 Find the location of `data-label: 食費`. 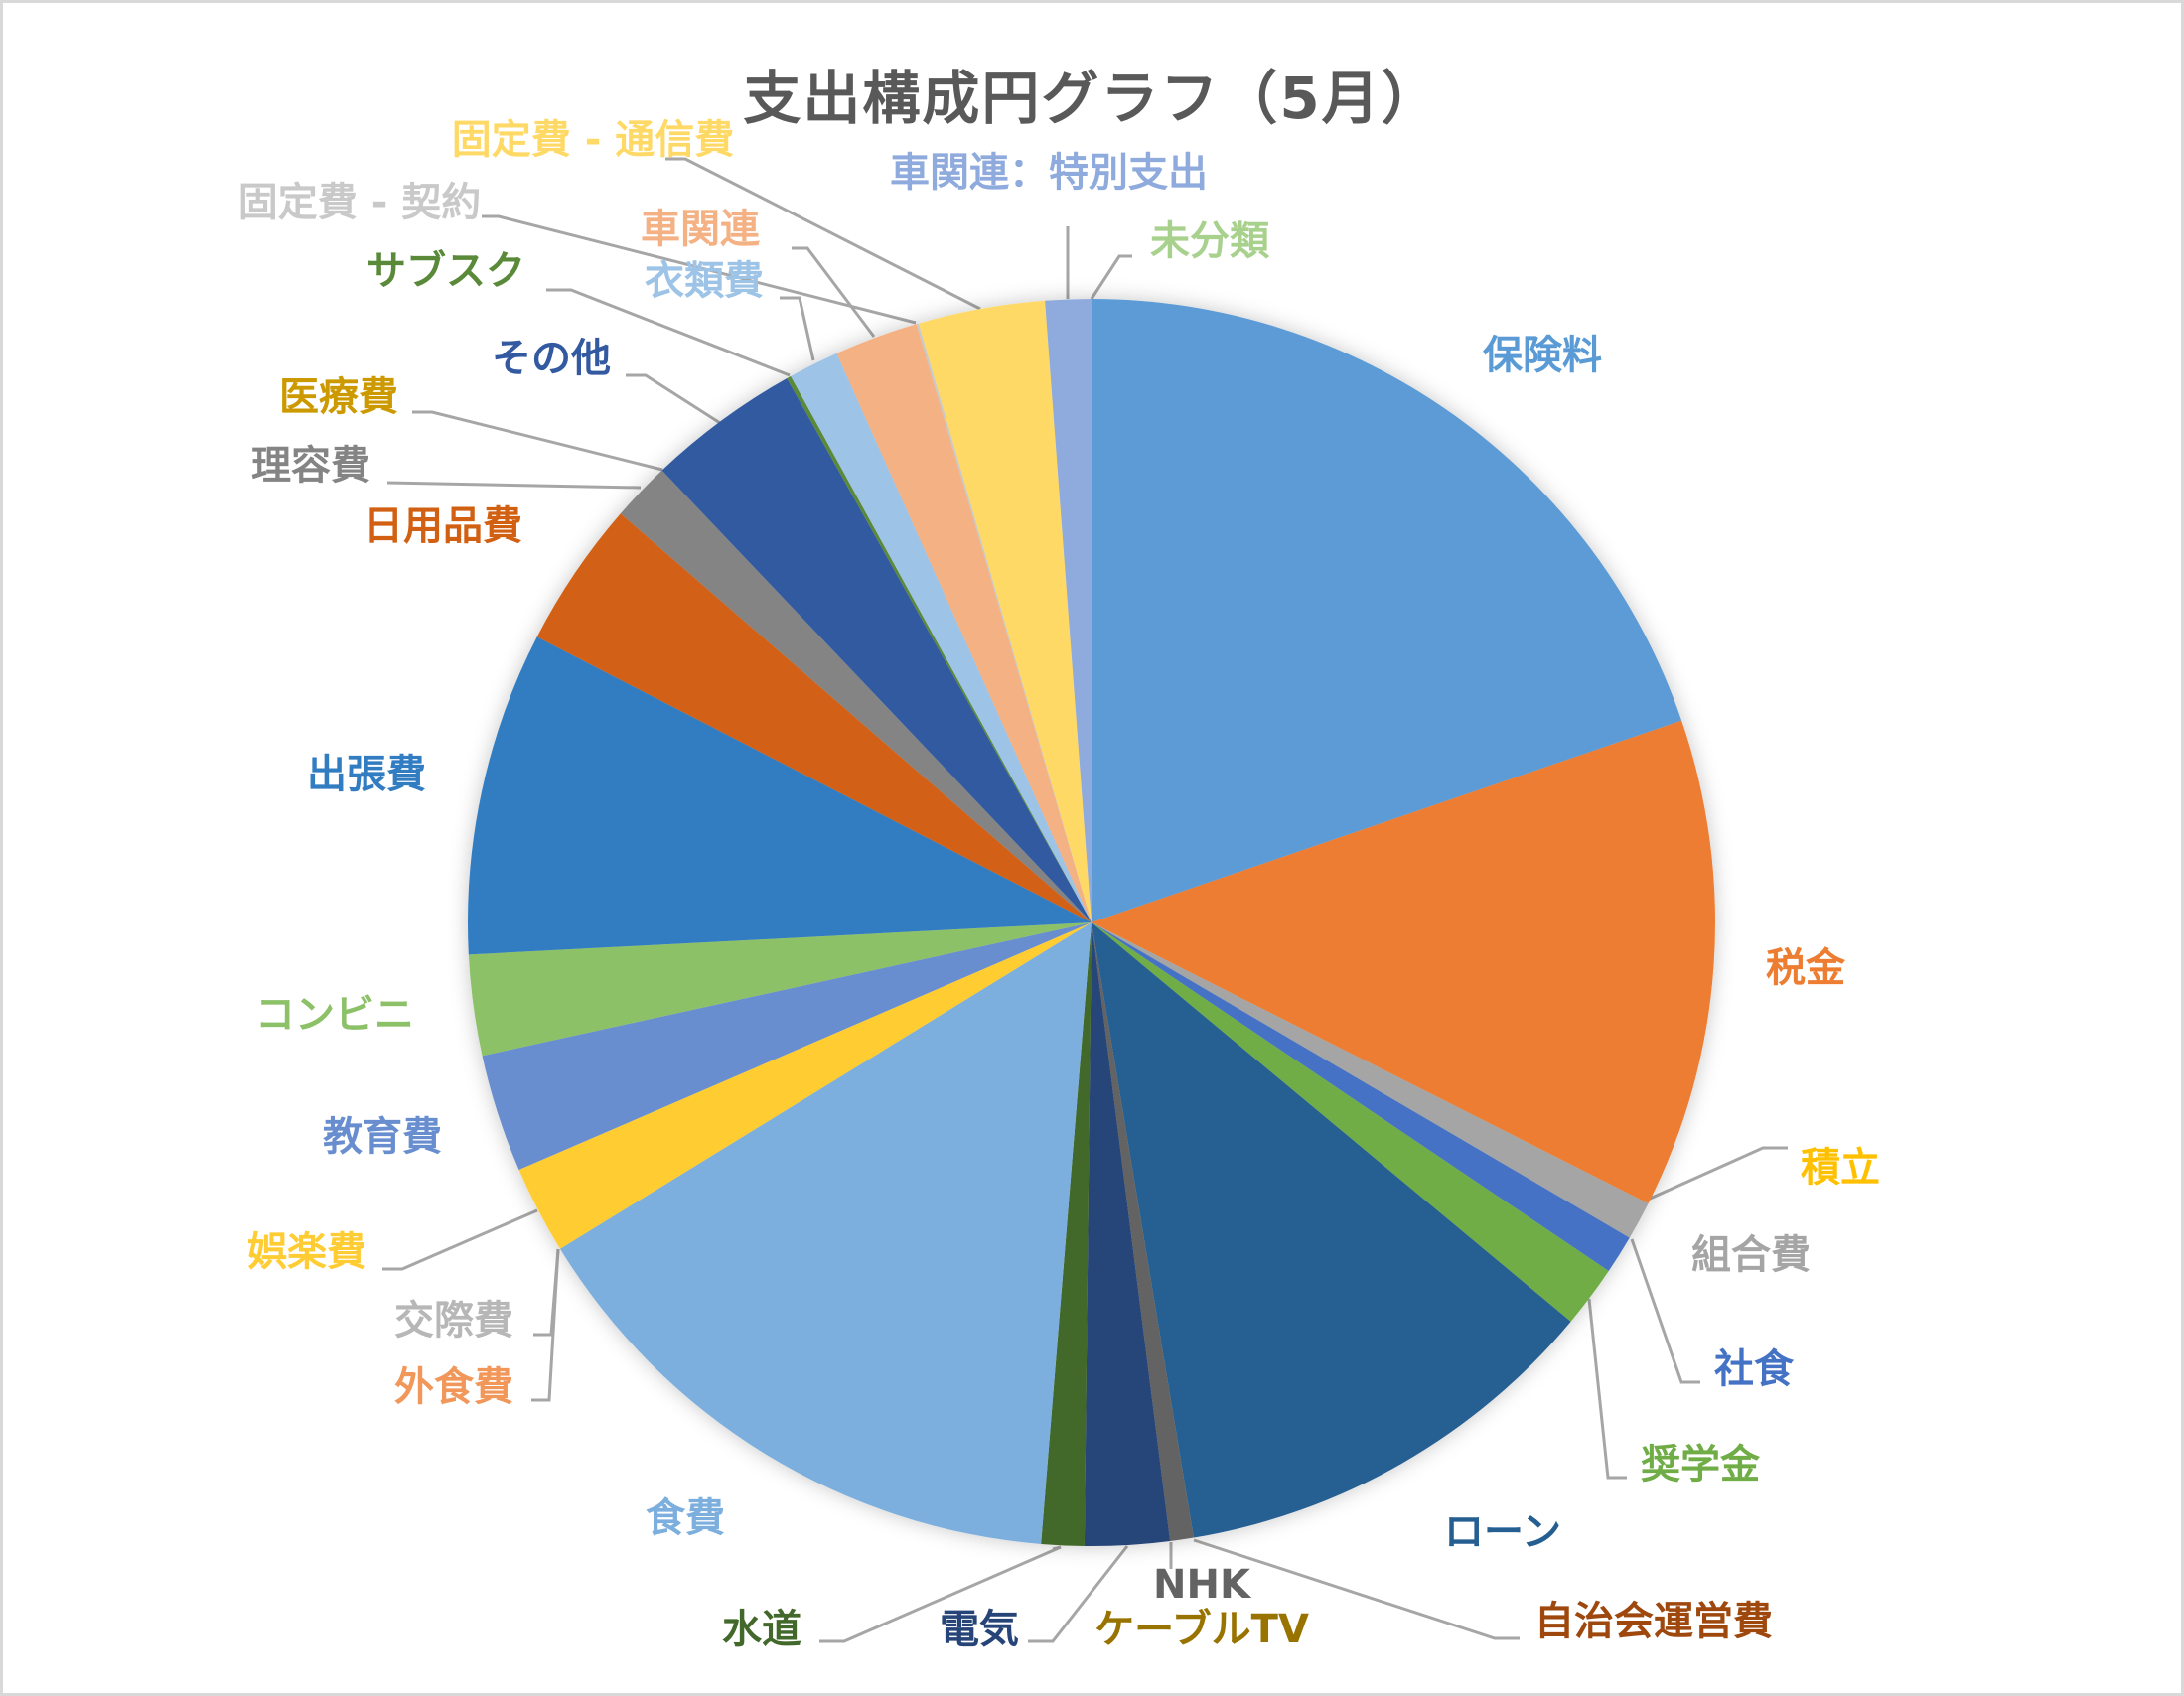

data-label: 食費 is located at coordinates (685, 1518).